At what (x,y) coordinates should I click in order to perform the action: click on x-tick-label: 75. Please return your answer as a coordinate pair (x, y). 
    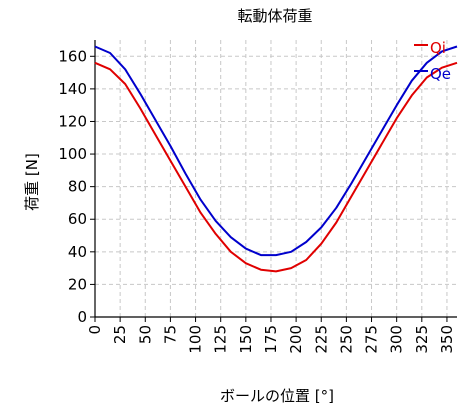
    Looking at the image, I should click on (170, 334).